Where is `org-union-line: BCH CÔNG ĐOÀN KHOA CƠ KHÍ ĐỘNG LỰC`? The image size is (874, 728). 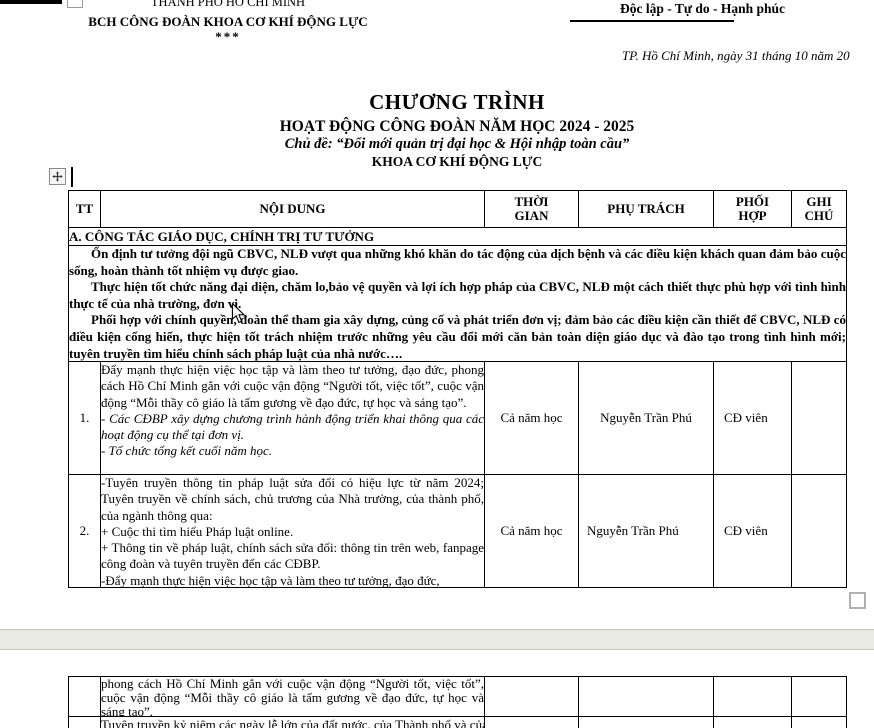
org-union-line: BCH CÔNG ĐOÀN KHOA CƠ KHÍ ĐỘNG LỰC is located at coordinates (228, 21).